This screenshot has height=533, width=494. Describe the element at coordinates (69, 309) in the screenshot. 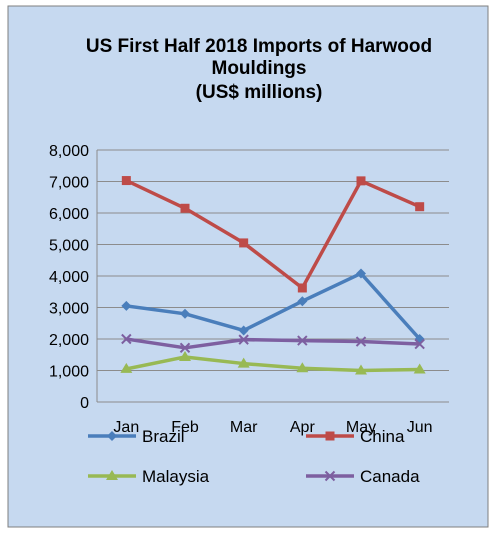

I see `y-tick-label: 3,000` at that location.